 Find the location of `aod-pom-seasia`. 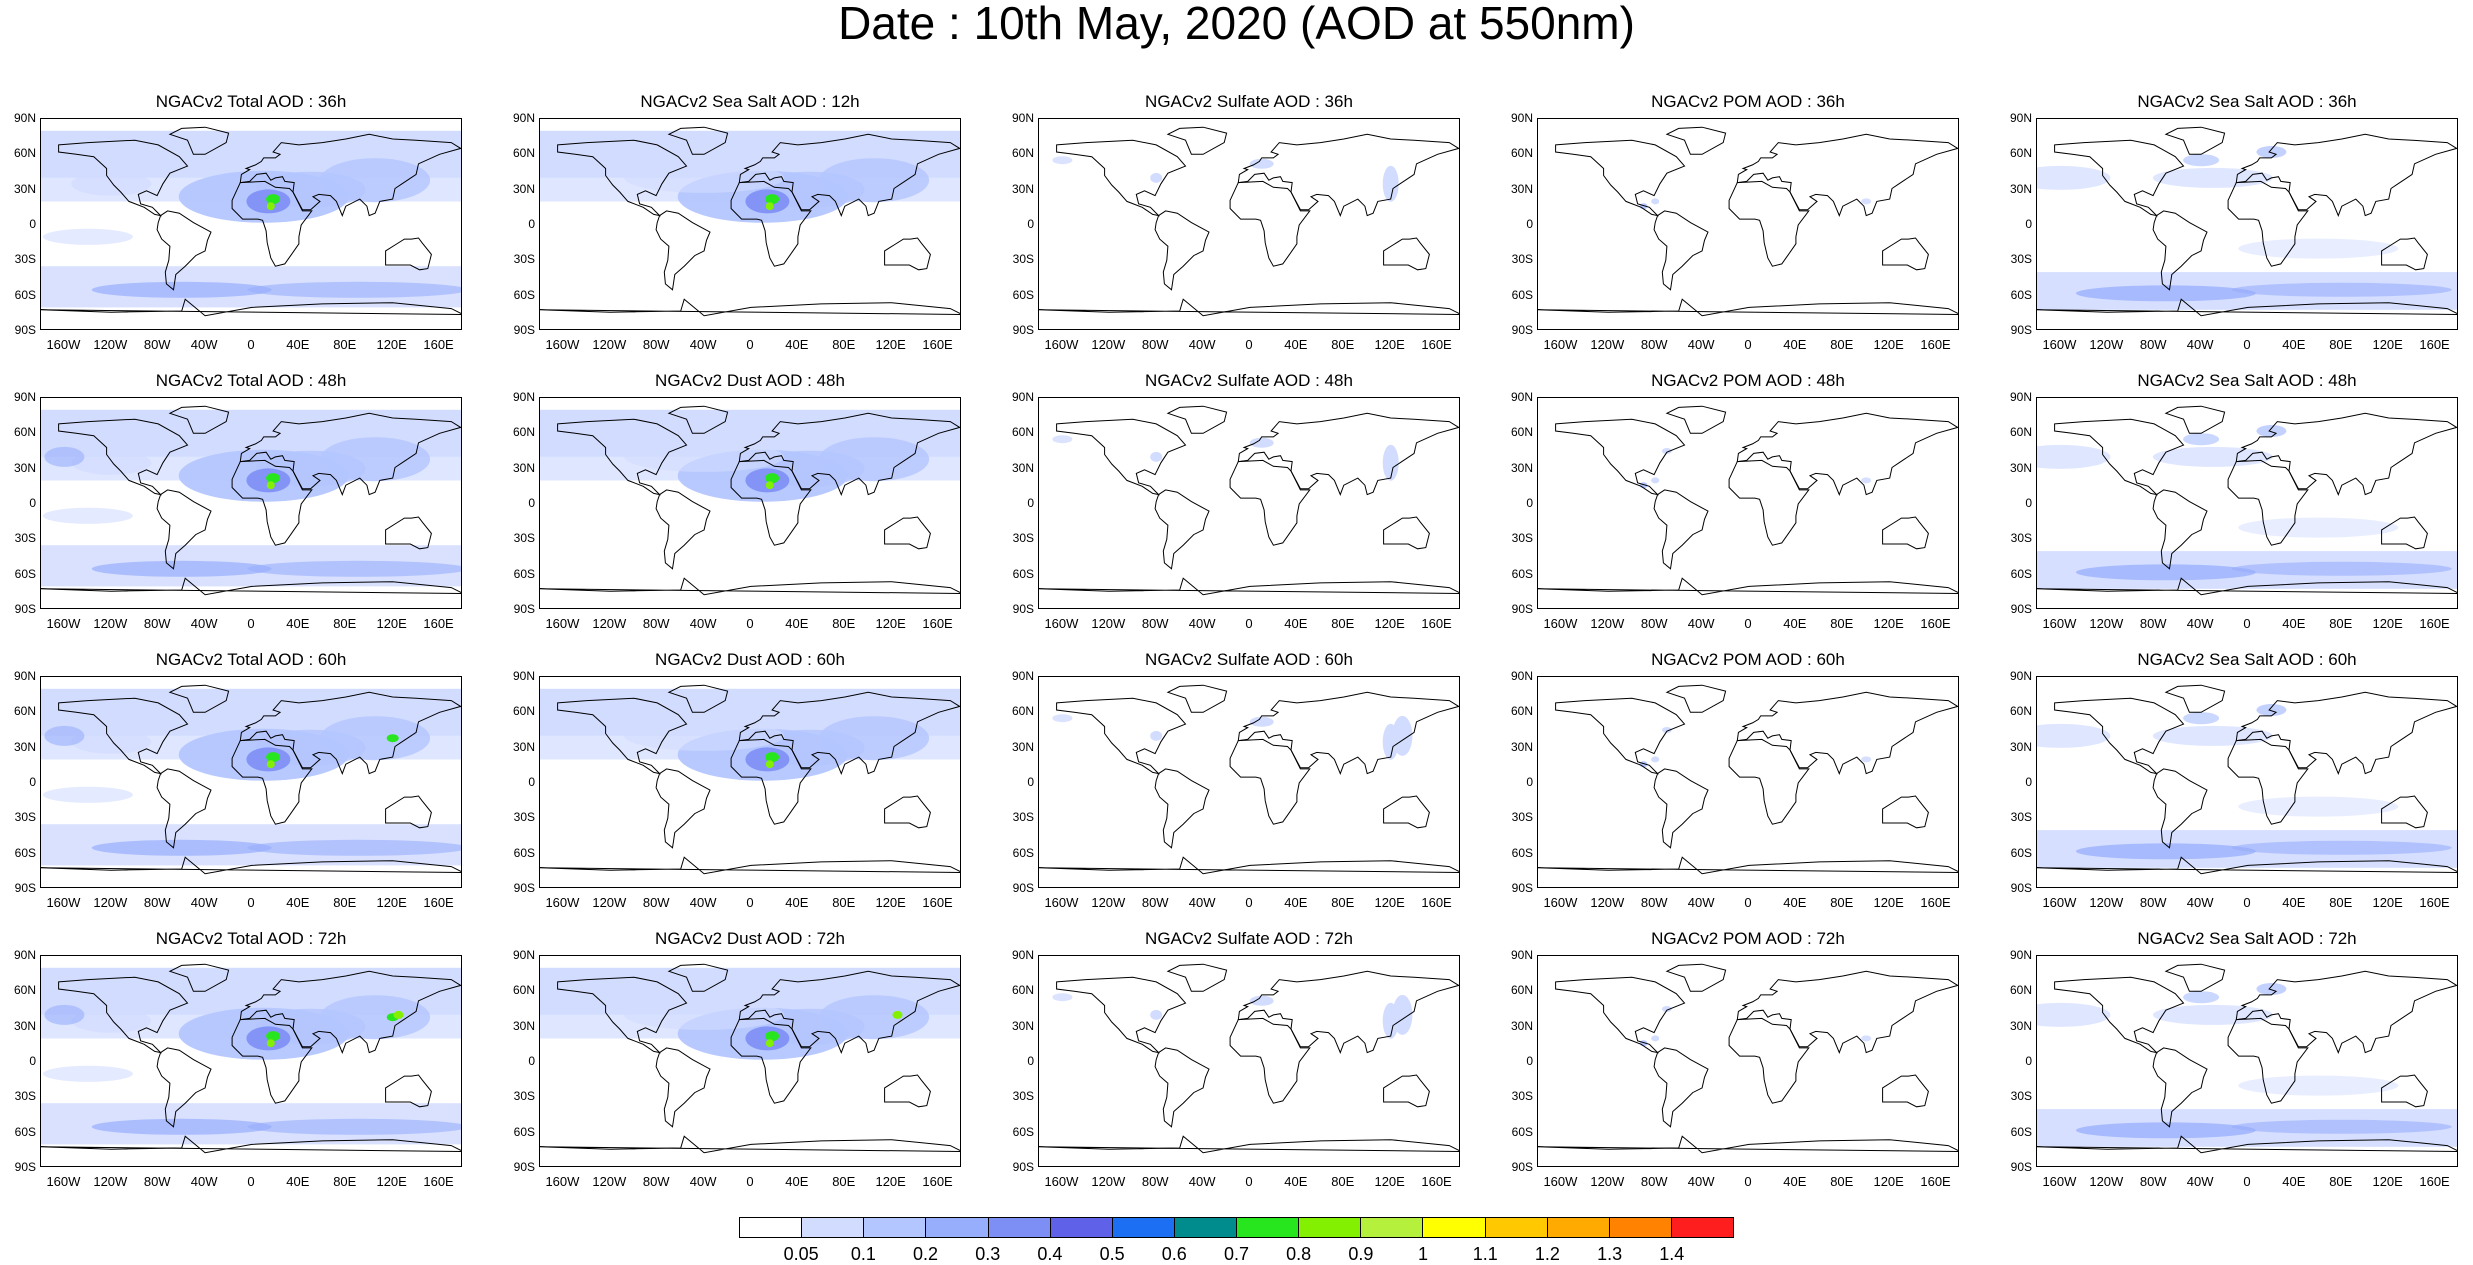

aod-pom-seasia is located at coordinates (1866, 201).